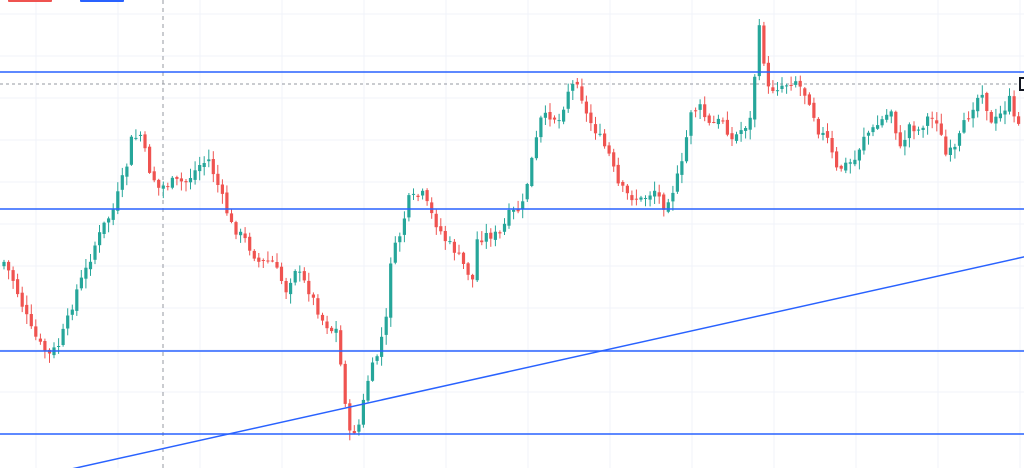 The height and width of the screenshot is (468, 1024). I want to click on legend-blue-swatch, so click(102, 1).